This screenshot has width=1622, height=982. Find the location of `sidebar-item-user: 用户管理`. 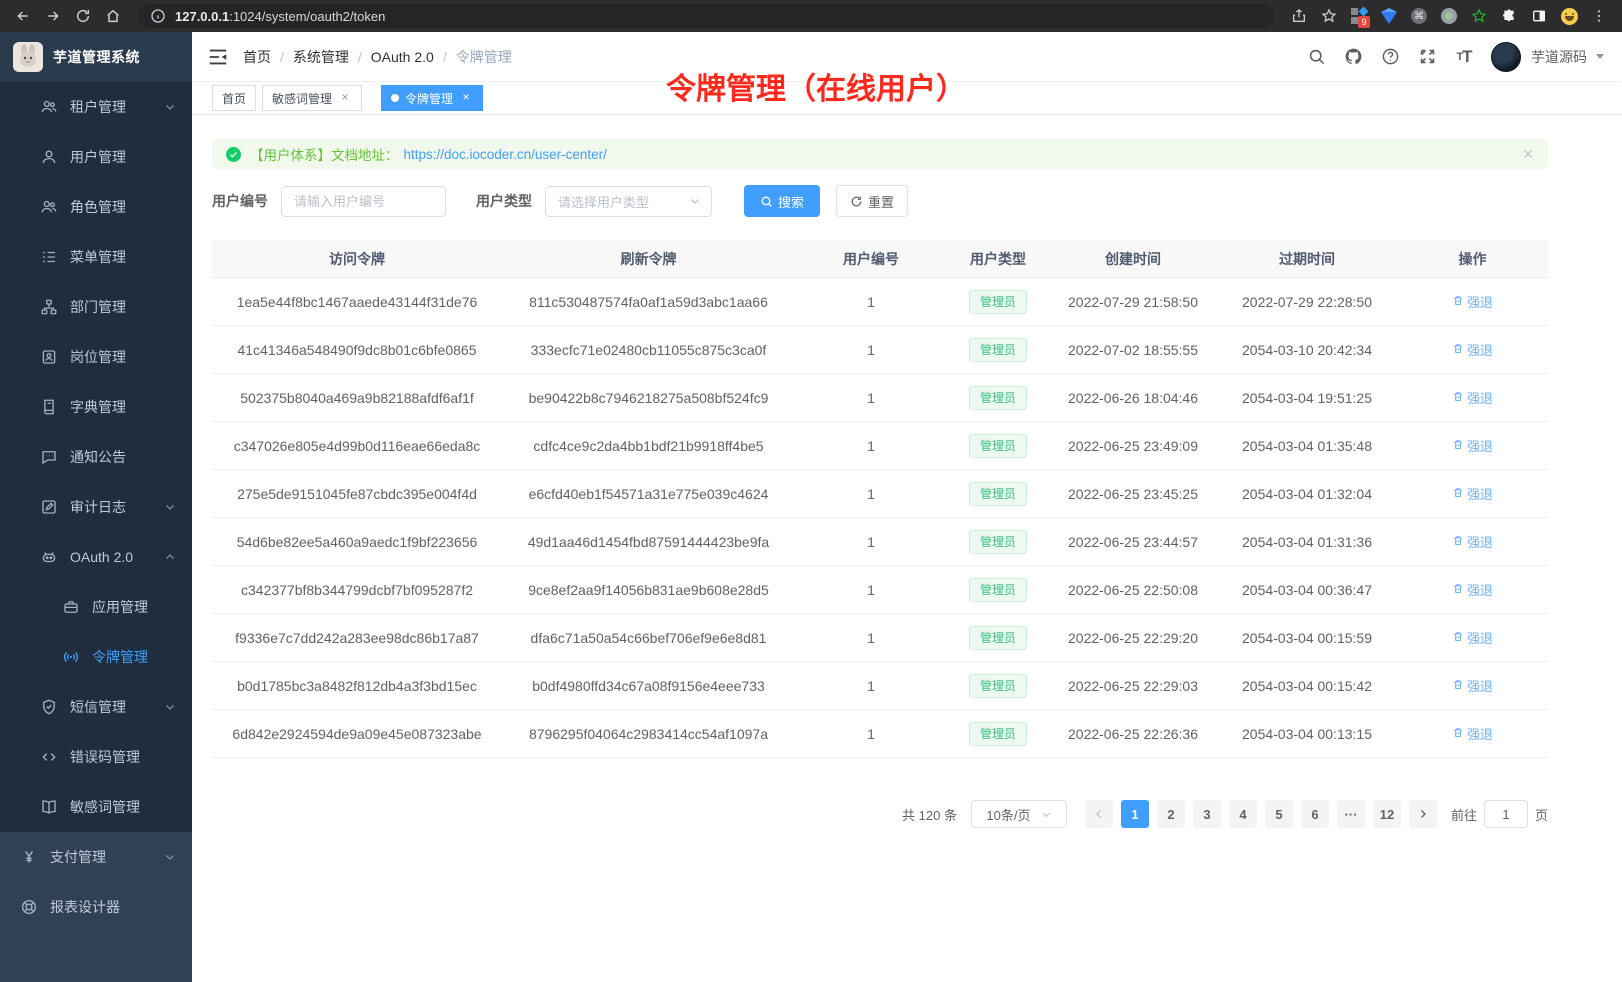

sidebar-item-user: 用户管理 is located at coordinates (96, 157).